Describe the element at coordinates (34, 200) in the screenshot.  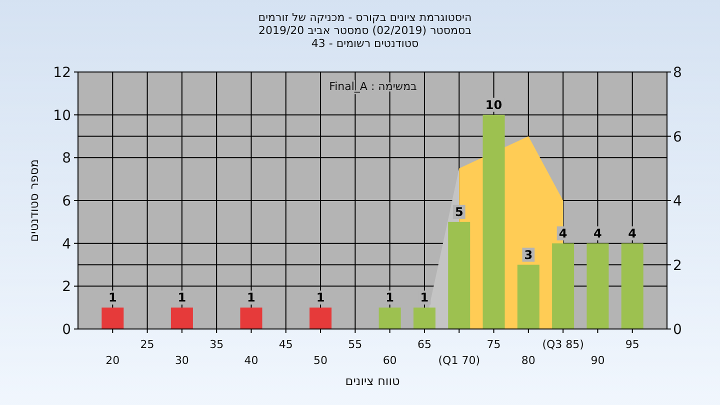
I see `y-axis-title: מספר סטודנטים` at that location.